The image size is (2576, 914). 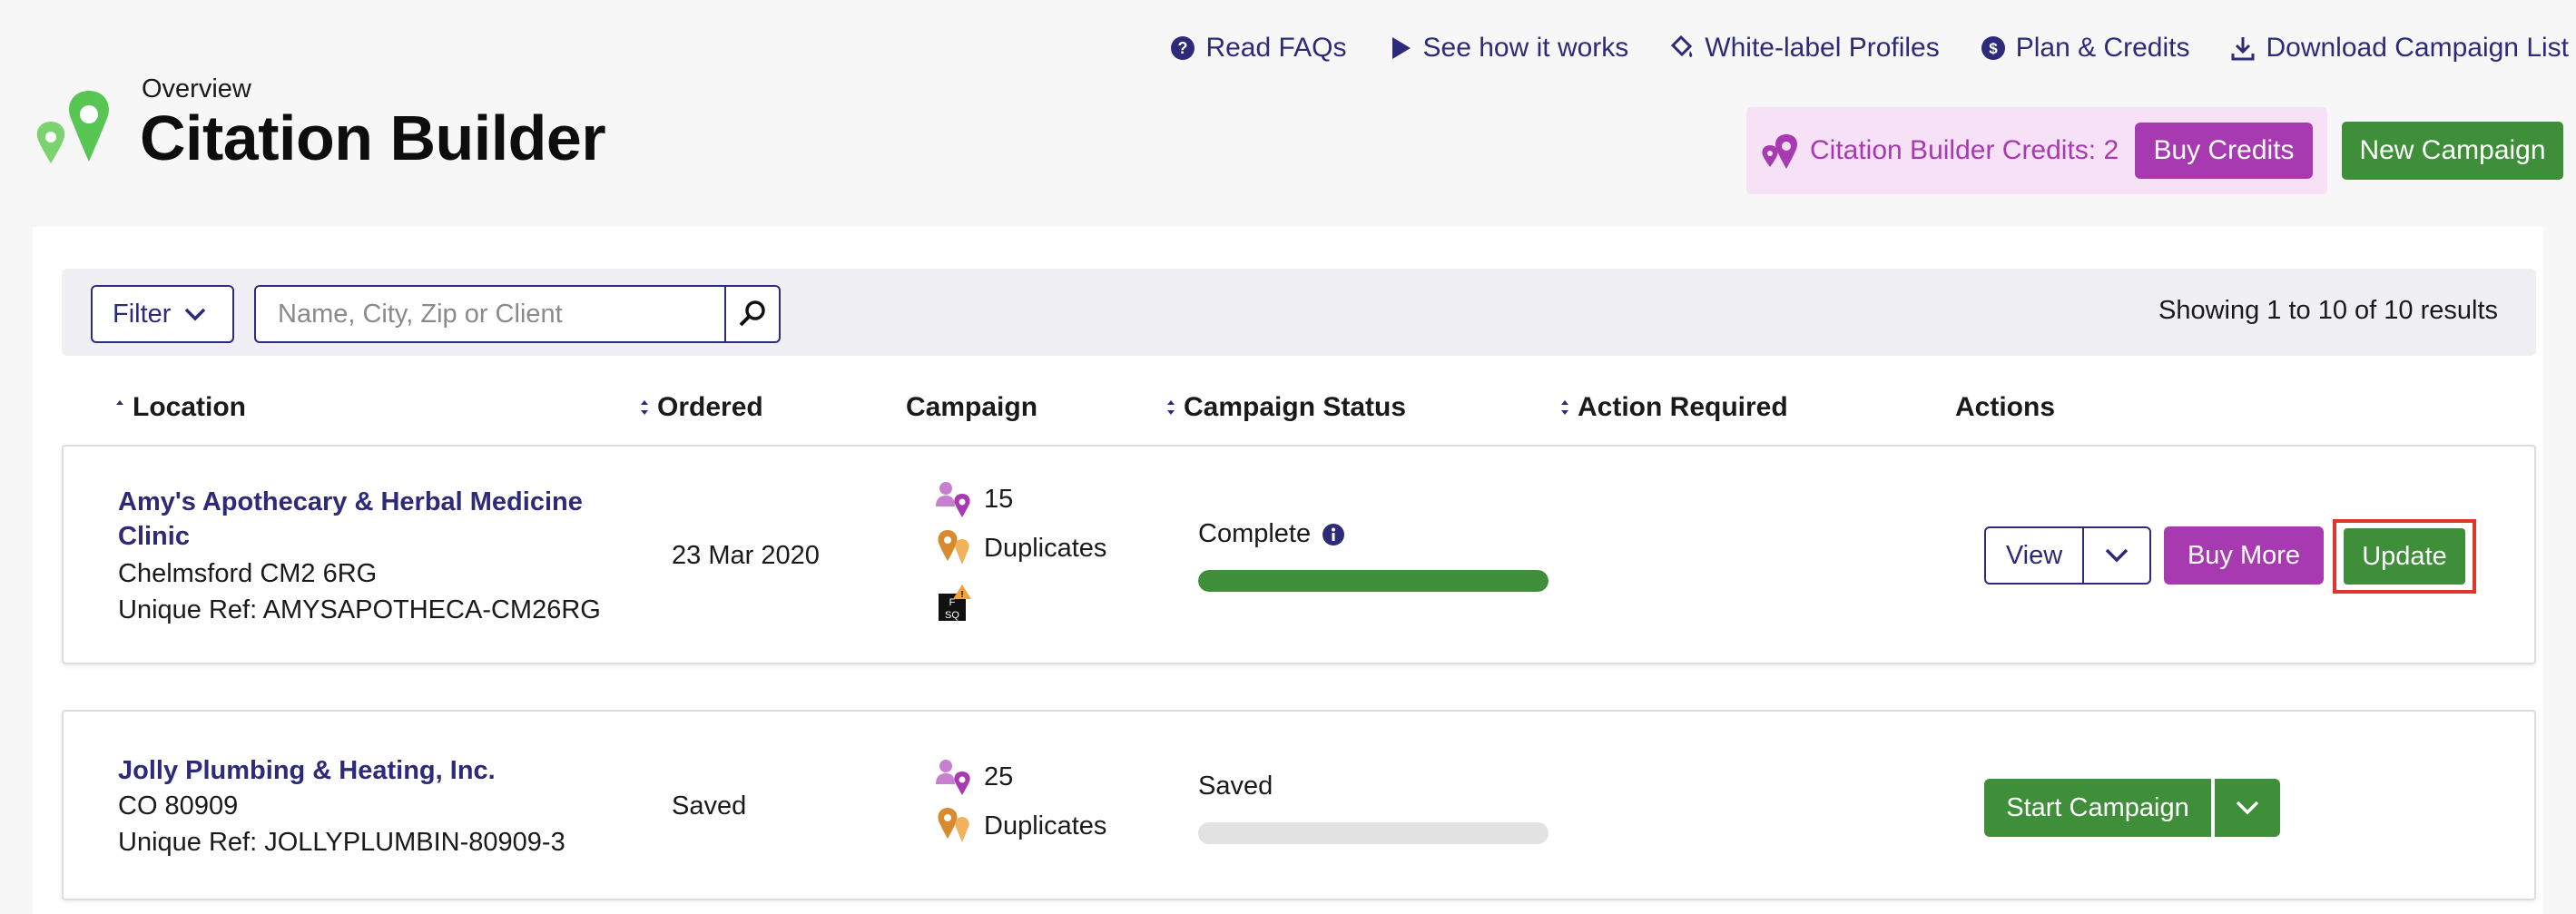 I want to click on location-city: CO 80909, so click(x=178, y=806).